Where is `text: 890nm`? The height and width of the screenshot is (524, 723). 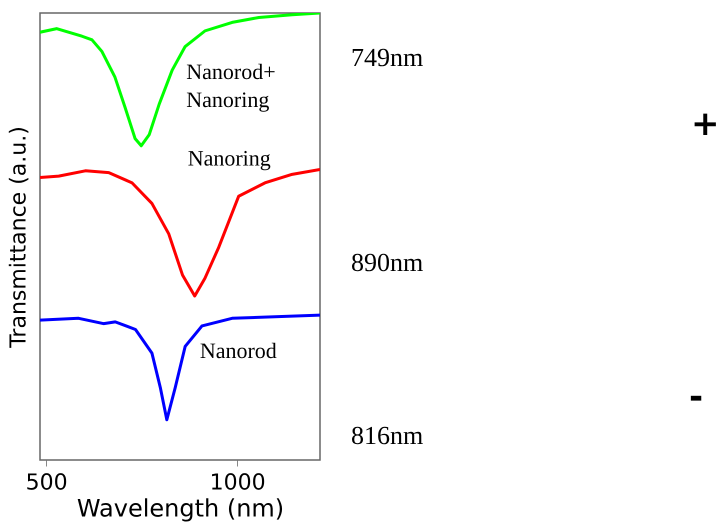 text: 890nm is located at coordinates (387, 262).